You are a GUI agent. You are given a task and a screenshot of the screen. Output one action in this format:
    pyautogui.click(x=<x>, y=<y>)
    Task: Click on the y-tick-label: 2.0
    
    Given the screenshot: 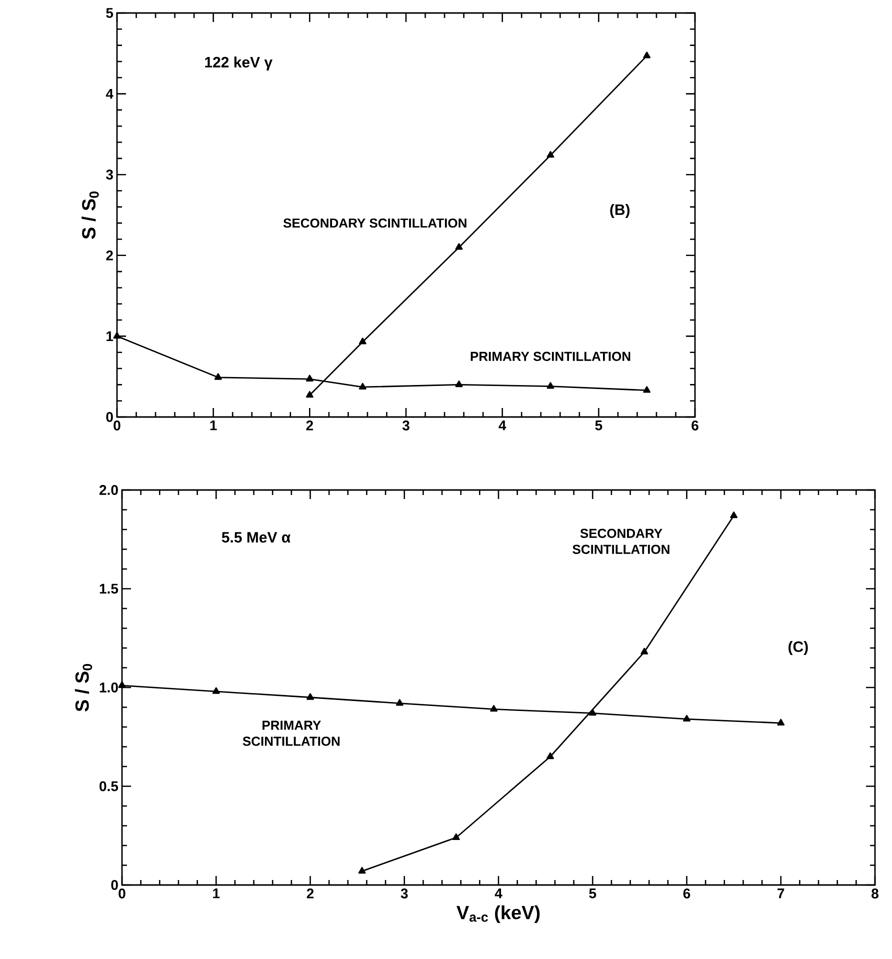 What is the action you would take?
    pyautogui.click(x=108, y=490)
    